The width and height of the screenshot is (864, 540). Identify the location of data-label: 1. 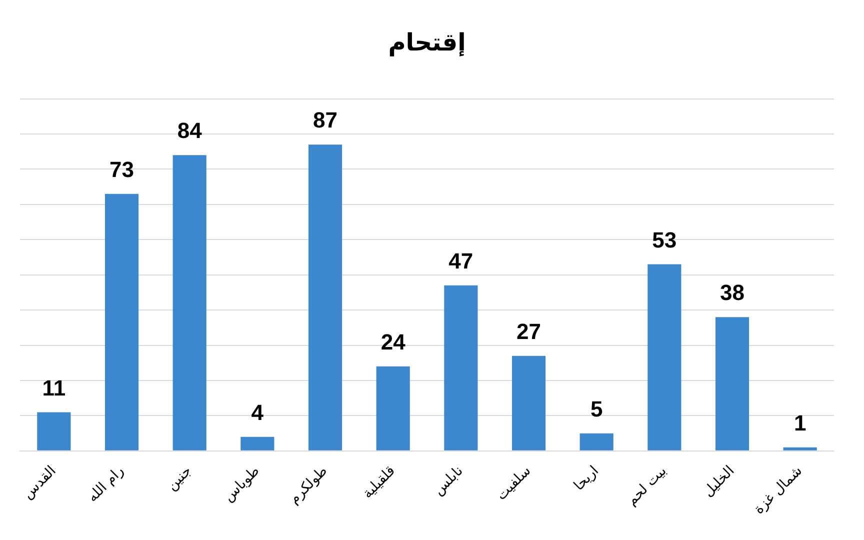
(800, 423).